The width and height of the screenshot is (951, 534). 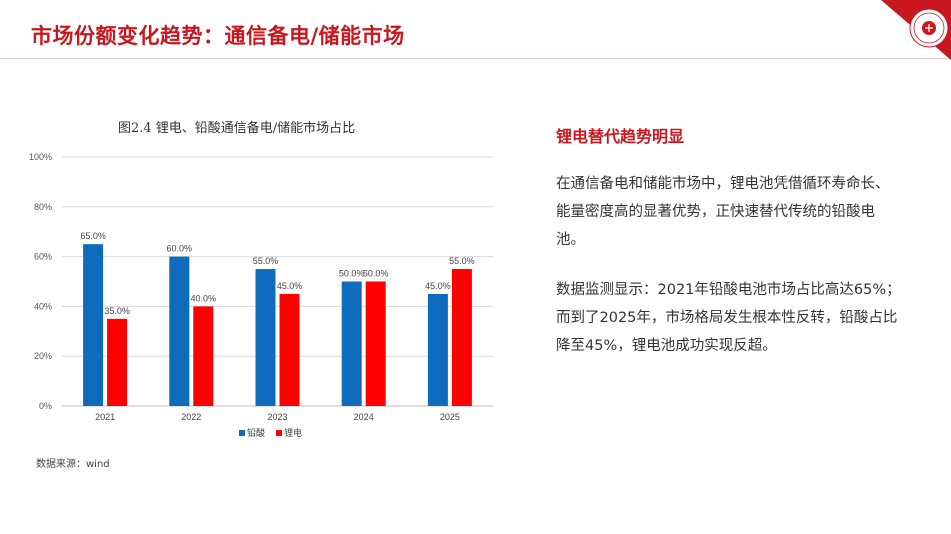 What do you see at coordinates (289, 349) in the screenshot?
I see `bar-lithium-2023` at bounding box center [289, 349].